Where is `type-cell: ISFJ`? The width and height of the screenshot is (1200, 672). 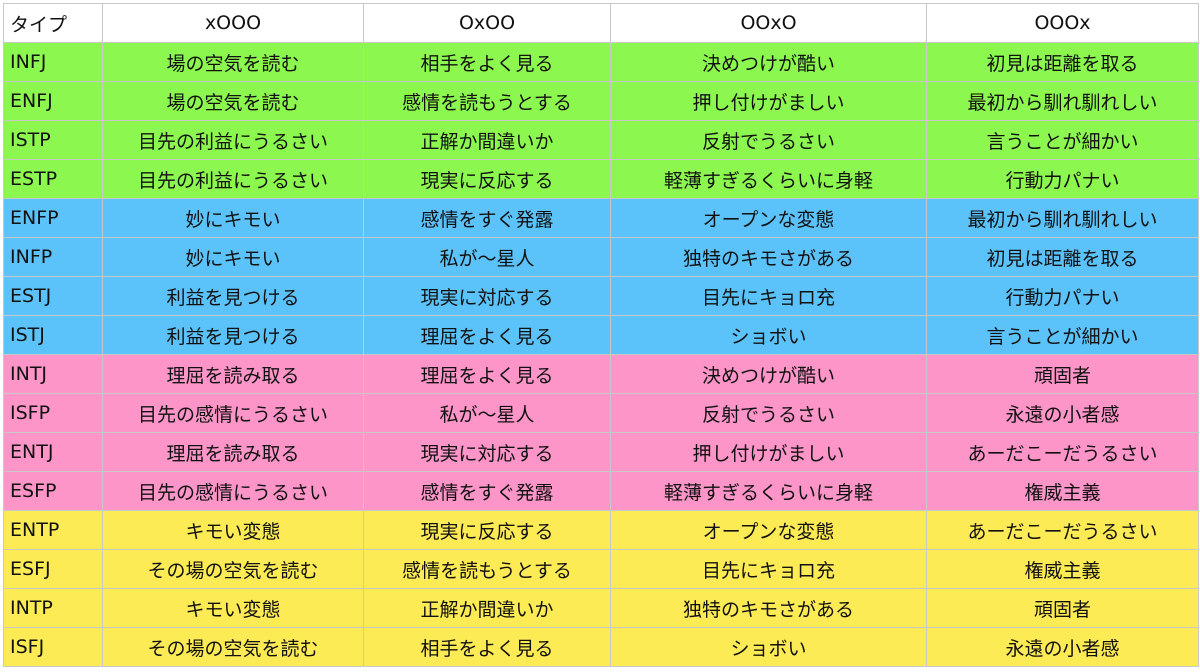 type-cell: ISFJ is located at coordinates (53, 647).